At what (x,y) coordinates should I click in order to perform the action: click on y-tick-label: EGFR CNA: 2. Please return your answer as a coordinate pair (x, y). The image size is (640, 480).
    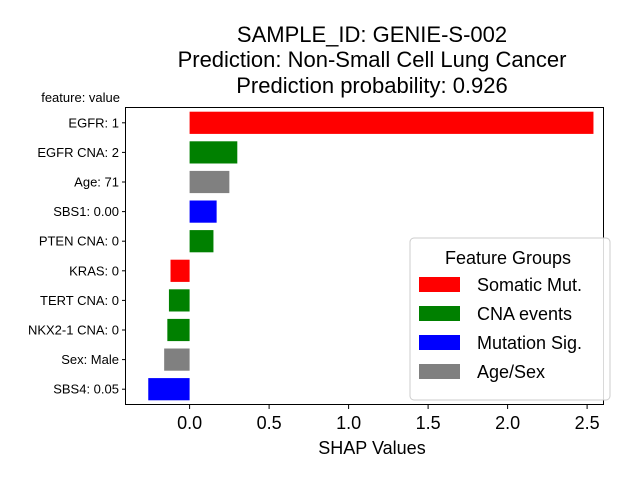
    Looking at the image, I should click on (78, 152).